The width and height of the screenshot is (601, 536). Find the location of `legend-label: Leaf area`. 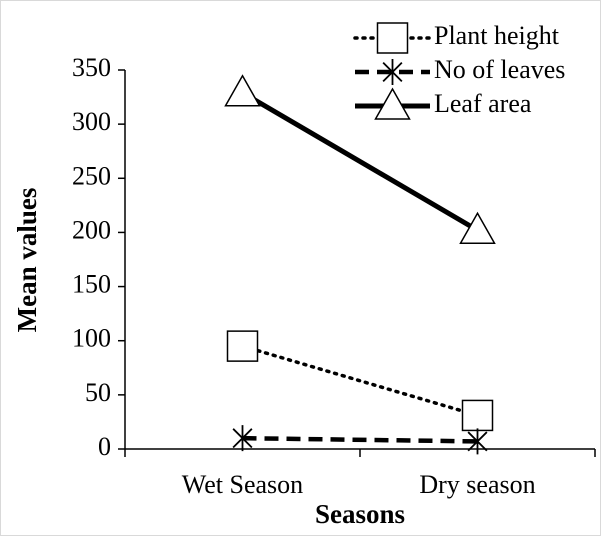

legend-label: Leaf area is located at coordinates (483, 103).